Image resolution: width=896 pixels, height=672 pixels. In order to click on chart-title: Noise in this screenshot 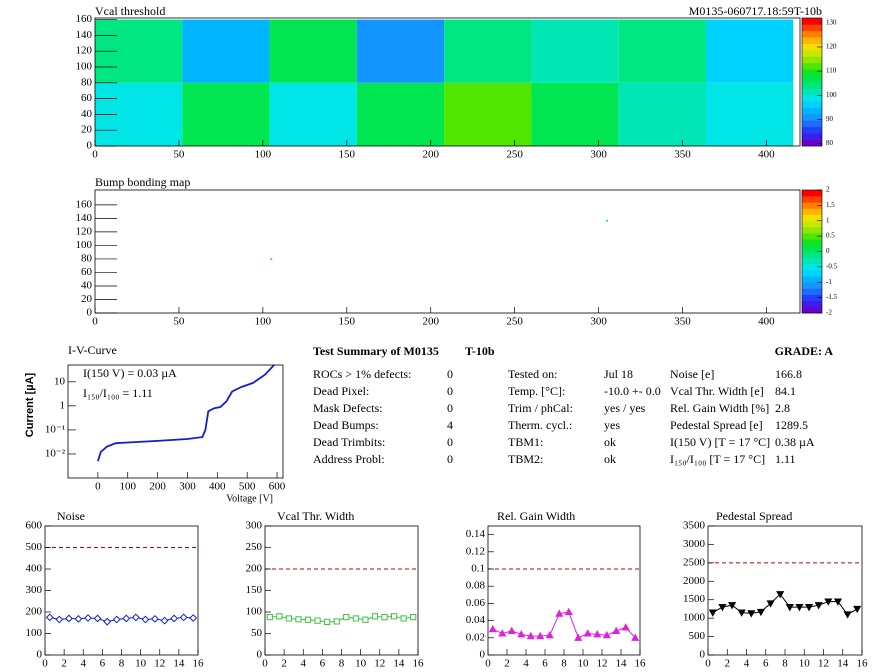, I will do `click(71, 516)`.